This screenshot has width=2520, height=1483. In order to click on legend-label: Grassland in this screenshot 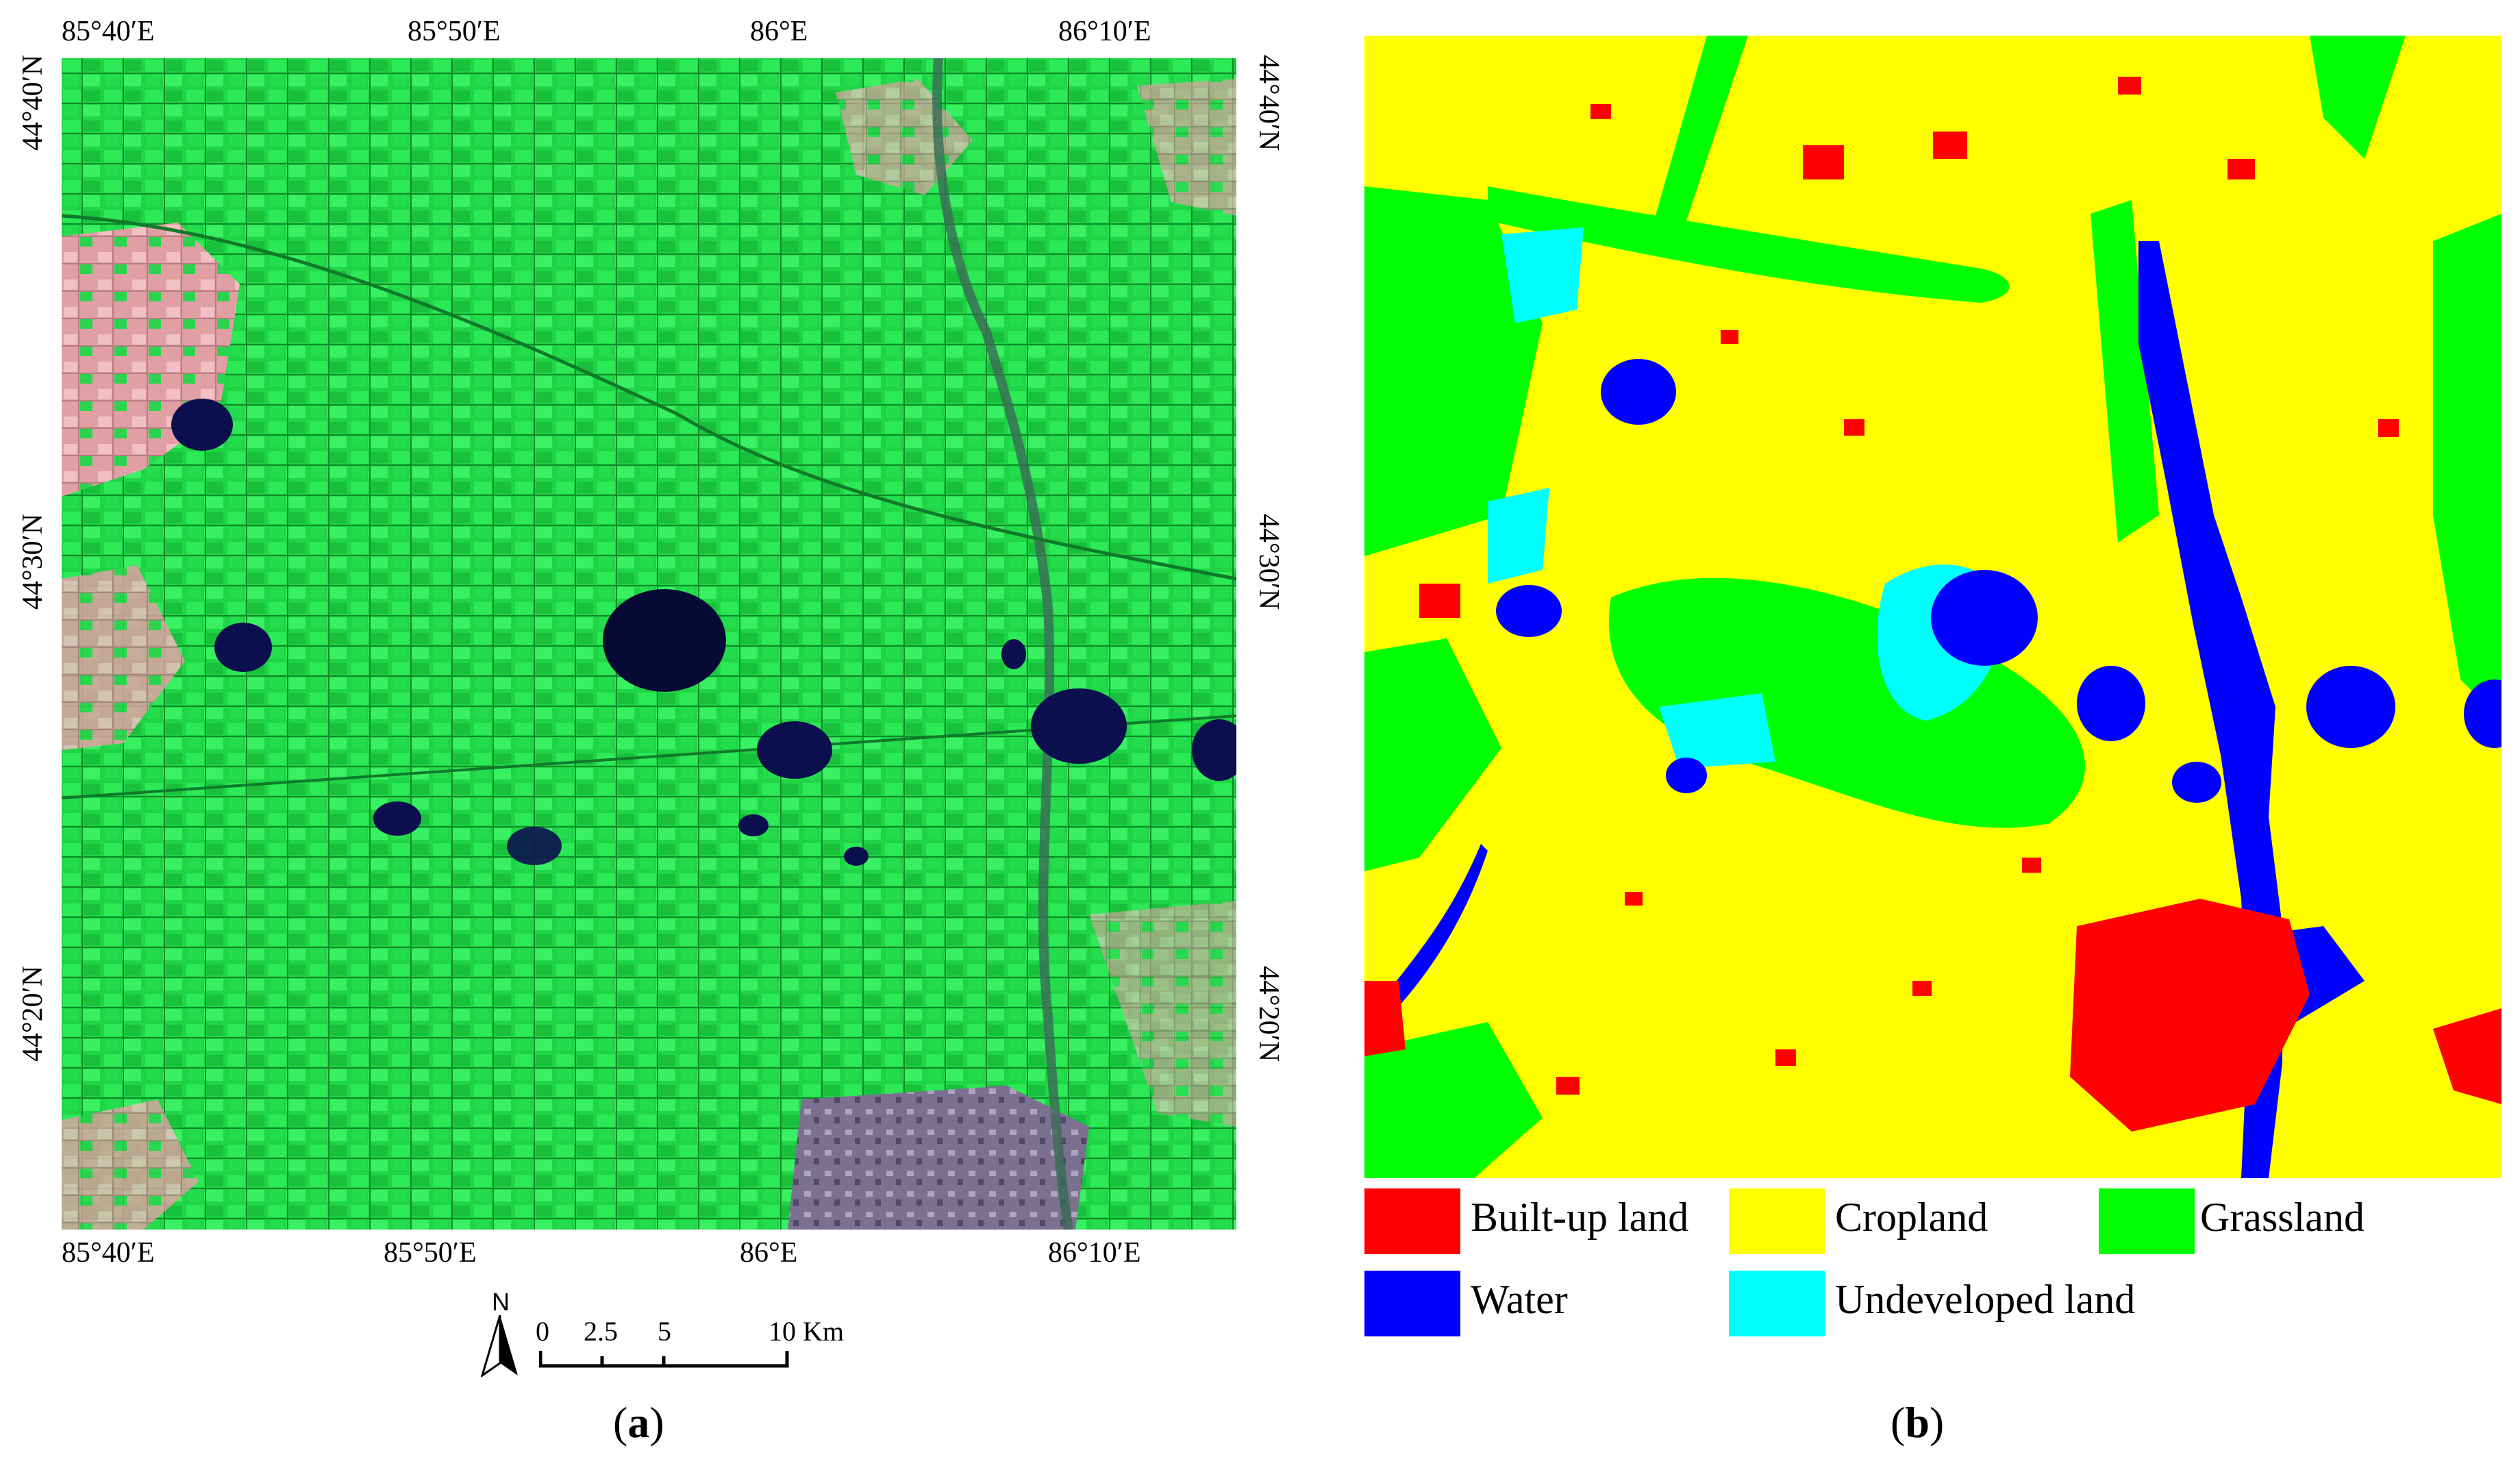, I will do `click(2282, 1217)`.